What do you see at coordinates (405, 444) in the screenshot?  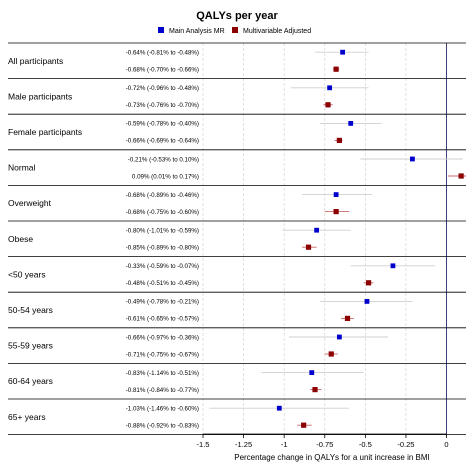 I see `x-tick-label: -0.25` at bounding box center [405, 444].